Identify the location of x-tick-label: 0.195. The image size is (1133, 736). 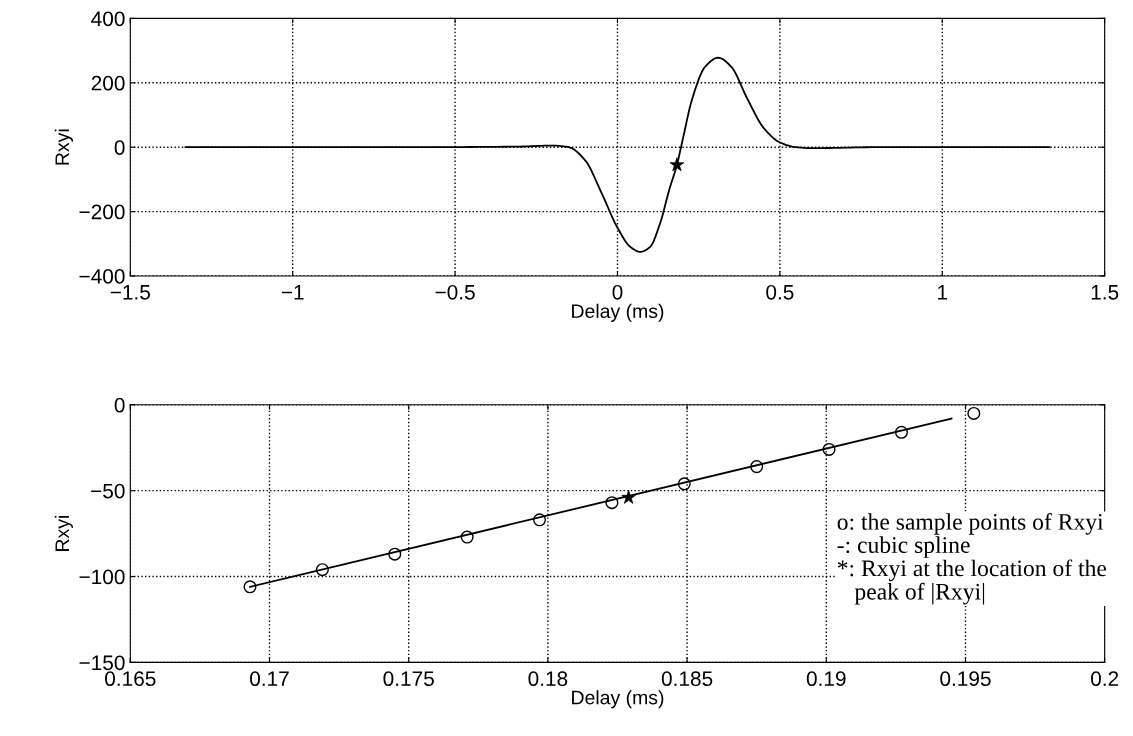
(965, 679).